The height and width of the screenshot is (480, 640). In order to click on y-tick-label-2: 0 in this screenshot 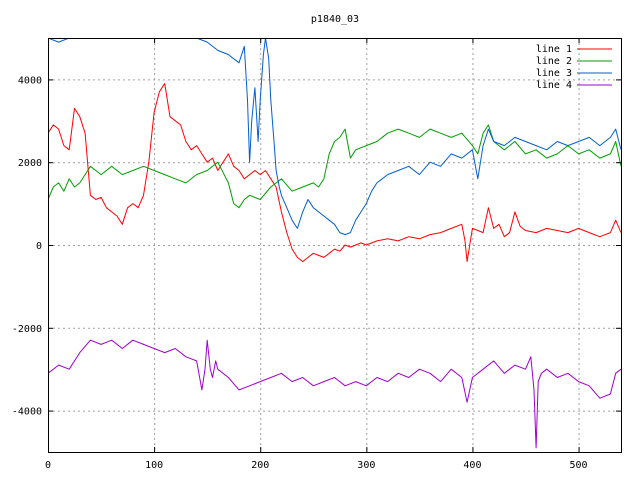, I will do `click(39, 246)`.